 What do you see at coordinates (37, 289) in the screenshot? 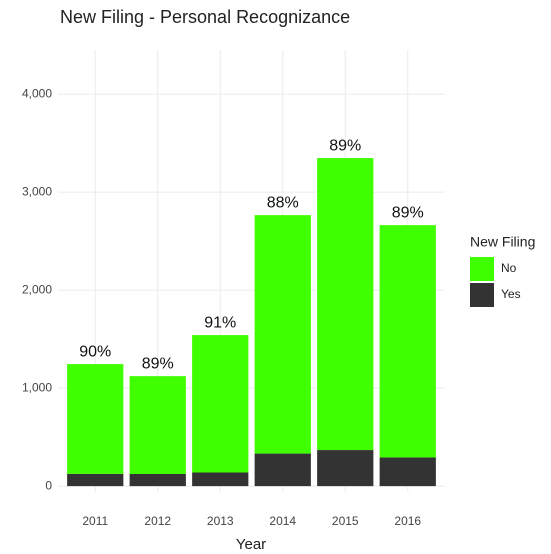
I see `y-tick-label: 2,000` at bounding box center [37, 289].